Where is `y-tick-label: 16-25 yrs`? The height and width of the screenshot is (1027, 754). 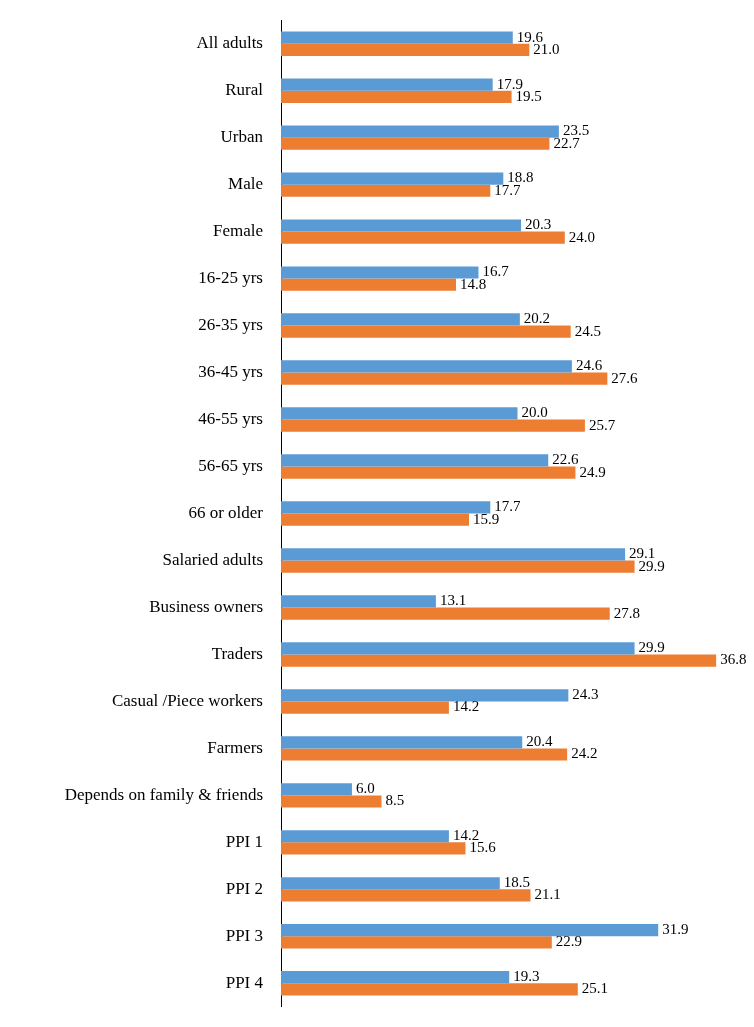 y-tick-label: 16-25 yrs is located at coordinates (230, 278).